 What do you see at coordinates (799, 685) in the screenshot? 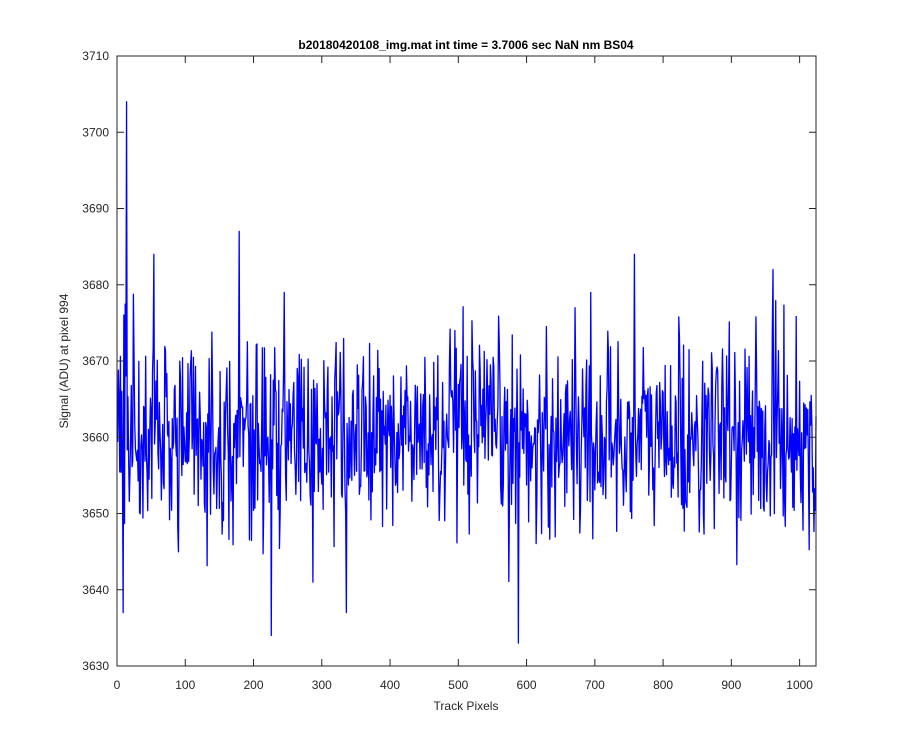
I see `x-tick-label: 1000` at bounding box center [799, 685].